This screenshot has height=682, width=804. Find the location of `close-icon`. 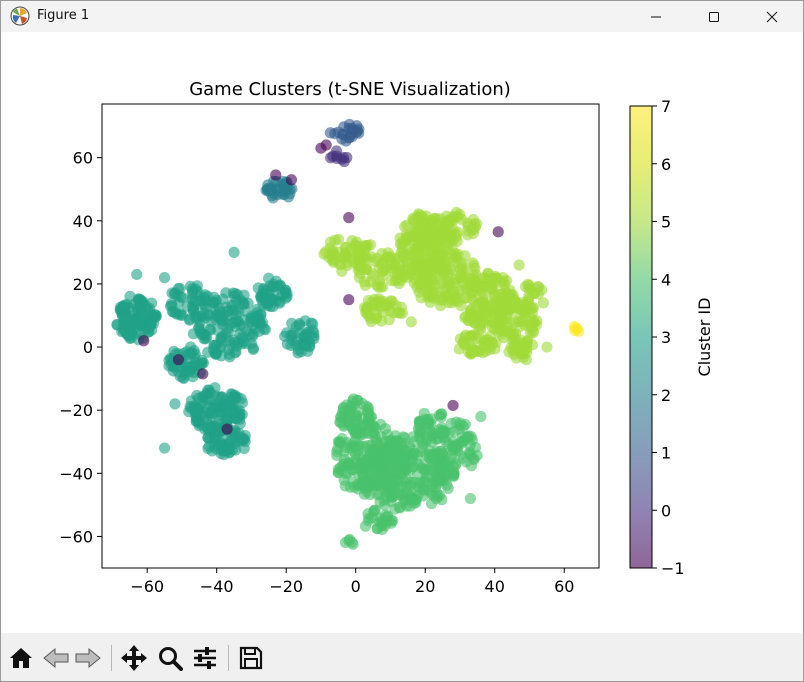

close-icon is located at coordinates (772, 16).